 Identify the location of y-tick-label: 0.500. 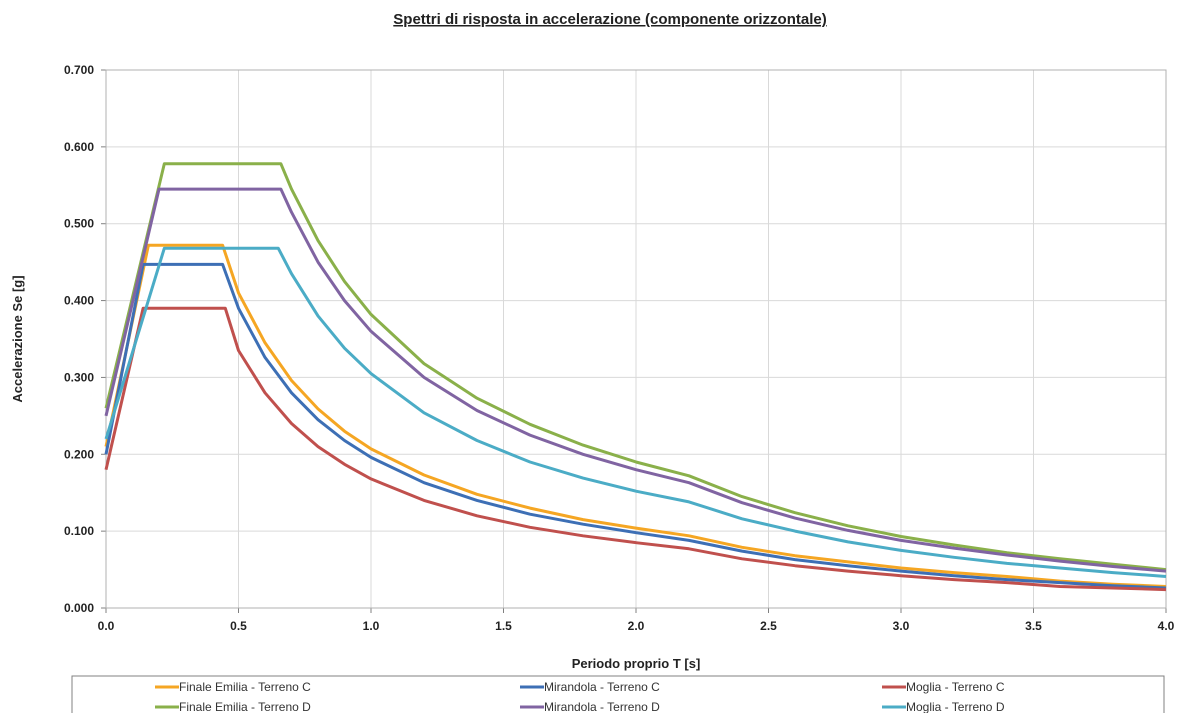
(79, 224).